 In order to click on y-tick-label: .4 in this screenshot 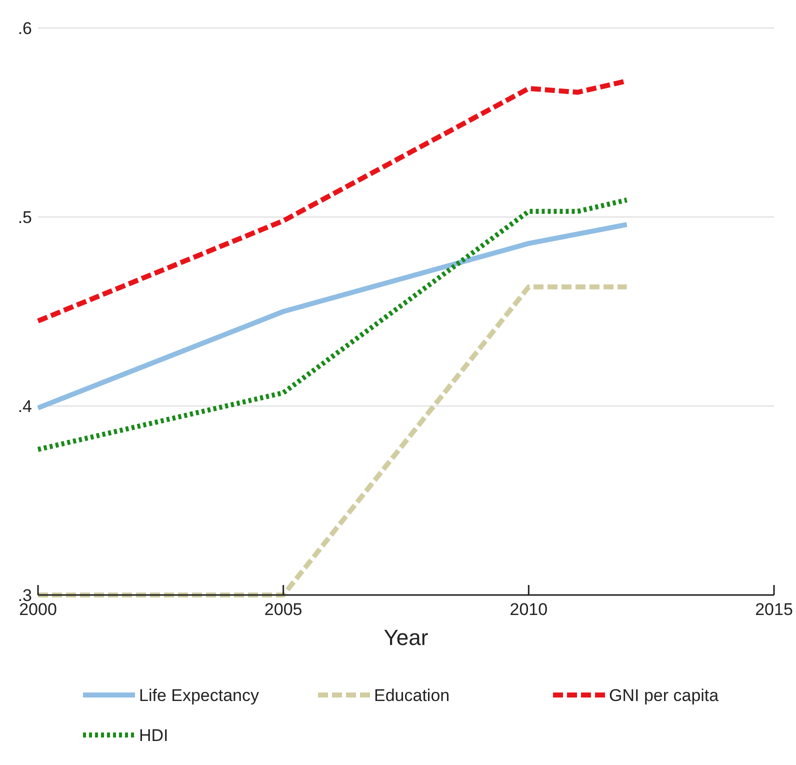, I will do `click(25, 406)`.